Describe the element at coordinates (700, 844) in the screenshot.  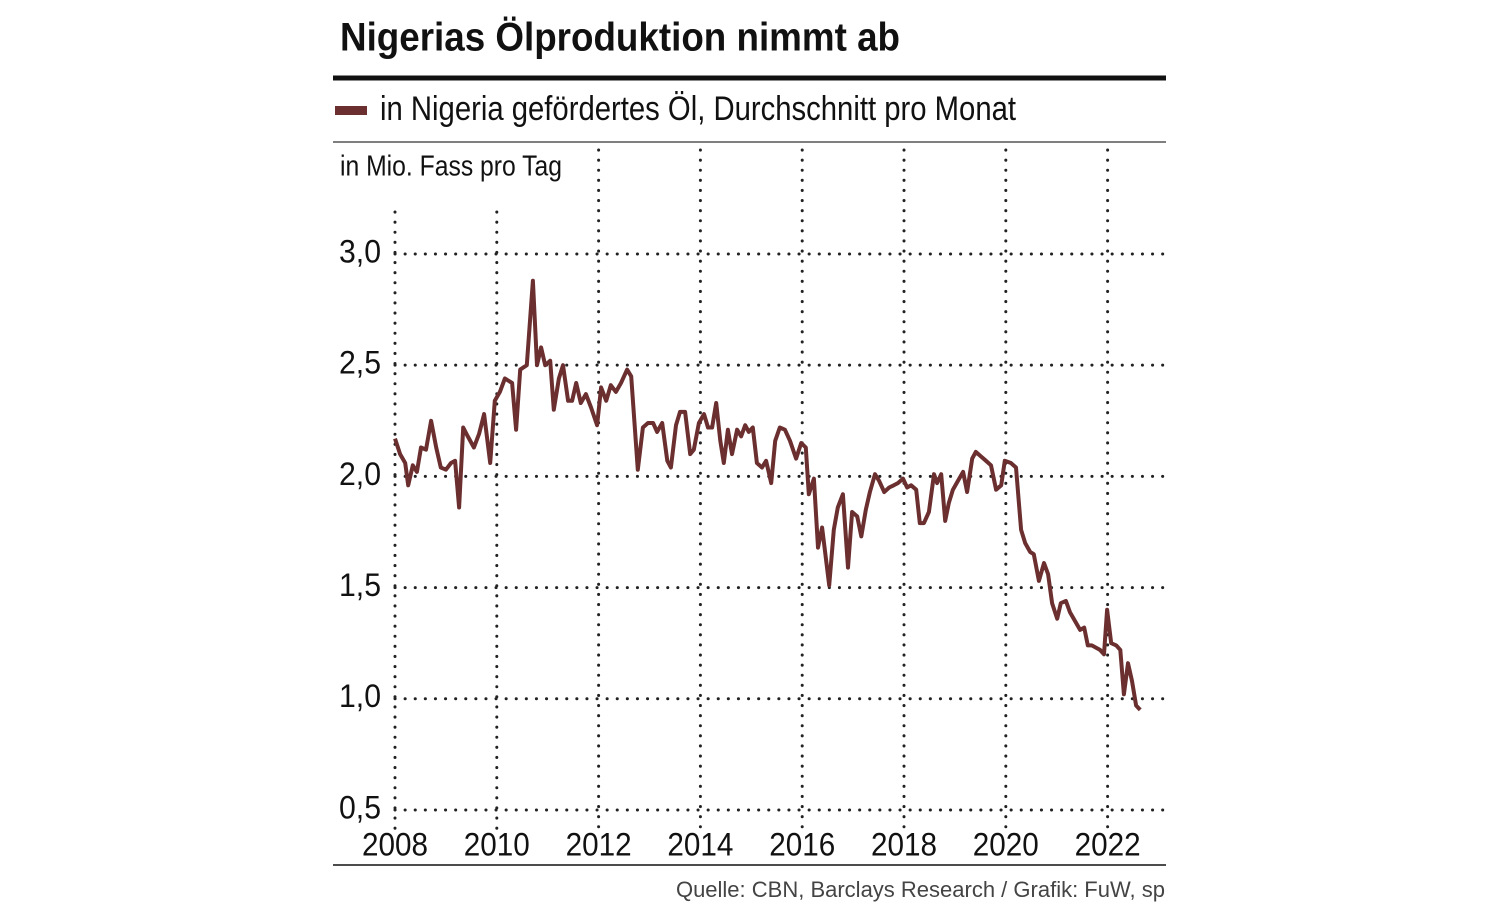
I see `x-tick-label: 2014` at that location.